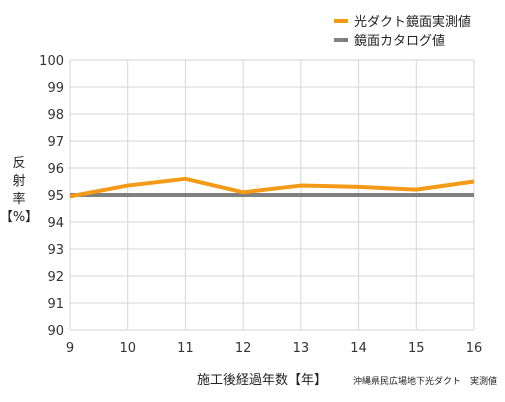  Describe the element at coordinates (70, 348) in the screenshot. I see `x-tick-label: 9` at that location.